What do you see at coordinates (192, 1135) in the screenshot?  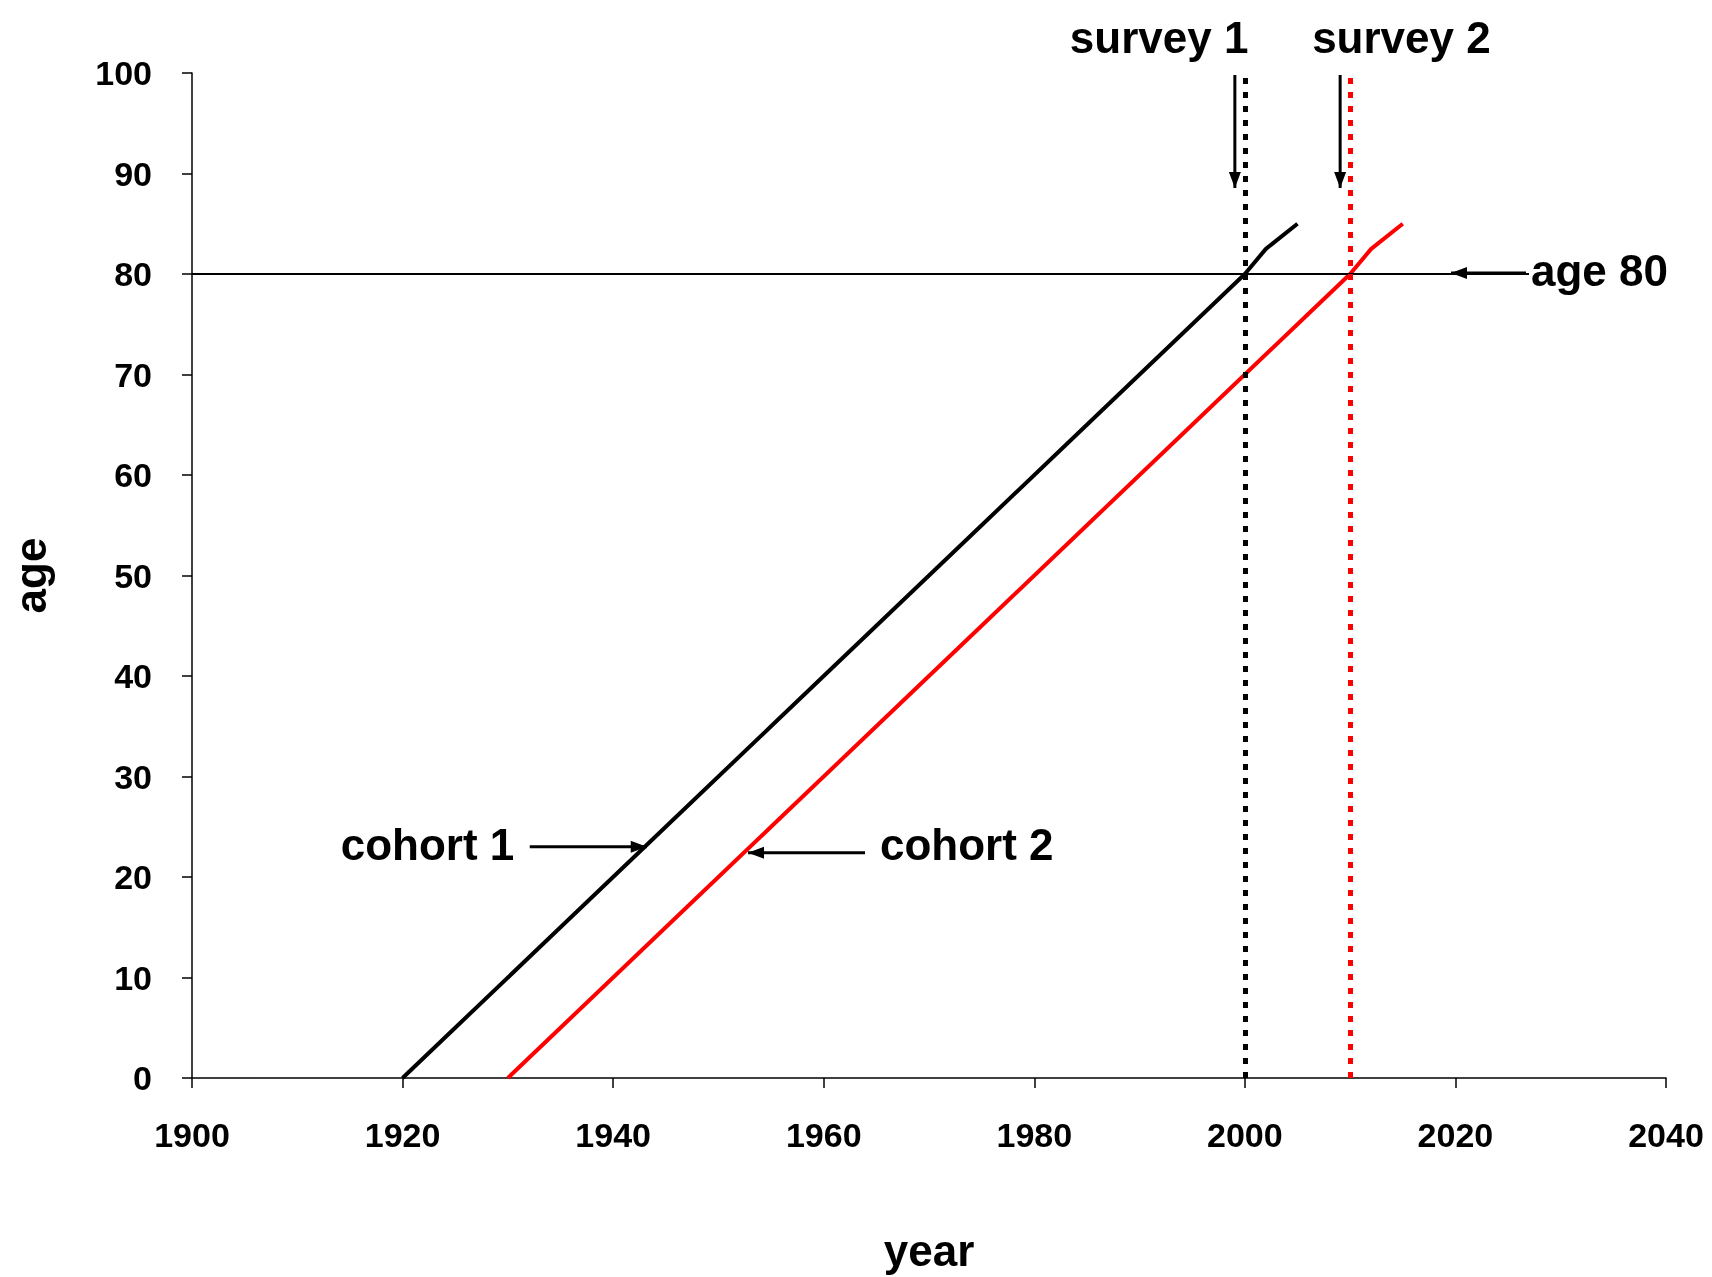 I see `x-tick-label: 1900` at bounding box center [192, 1135].